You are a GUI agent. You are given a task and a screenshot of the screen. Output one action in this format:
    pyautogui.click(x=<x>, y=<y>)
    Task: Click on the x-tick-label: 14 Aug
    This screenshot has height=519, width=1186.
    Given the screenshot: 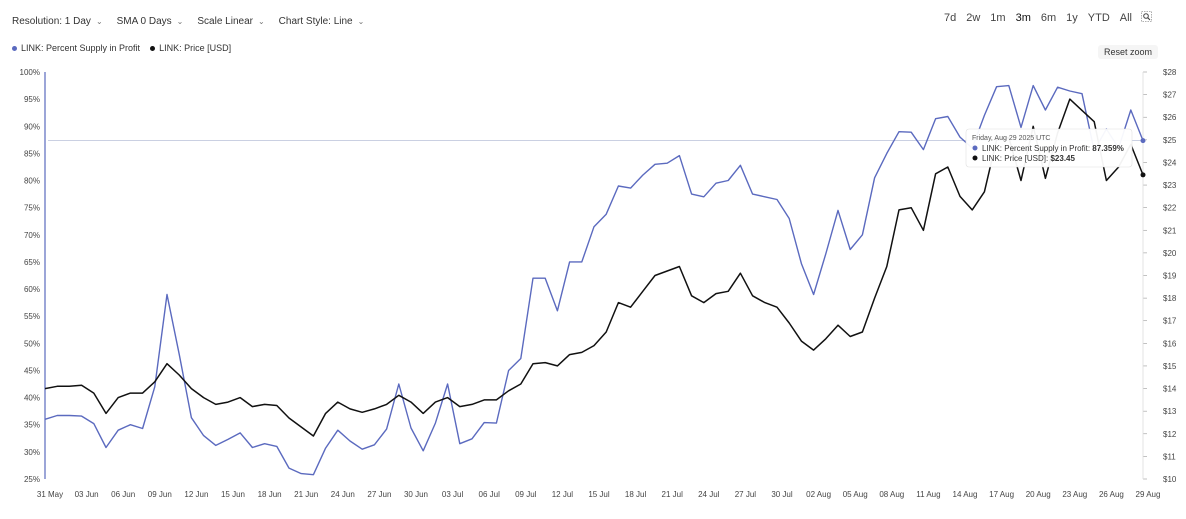 What is the action you would take?
    pyautogui.click(x=965, y=494)
    